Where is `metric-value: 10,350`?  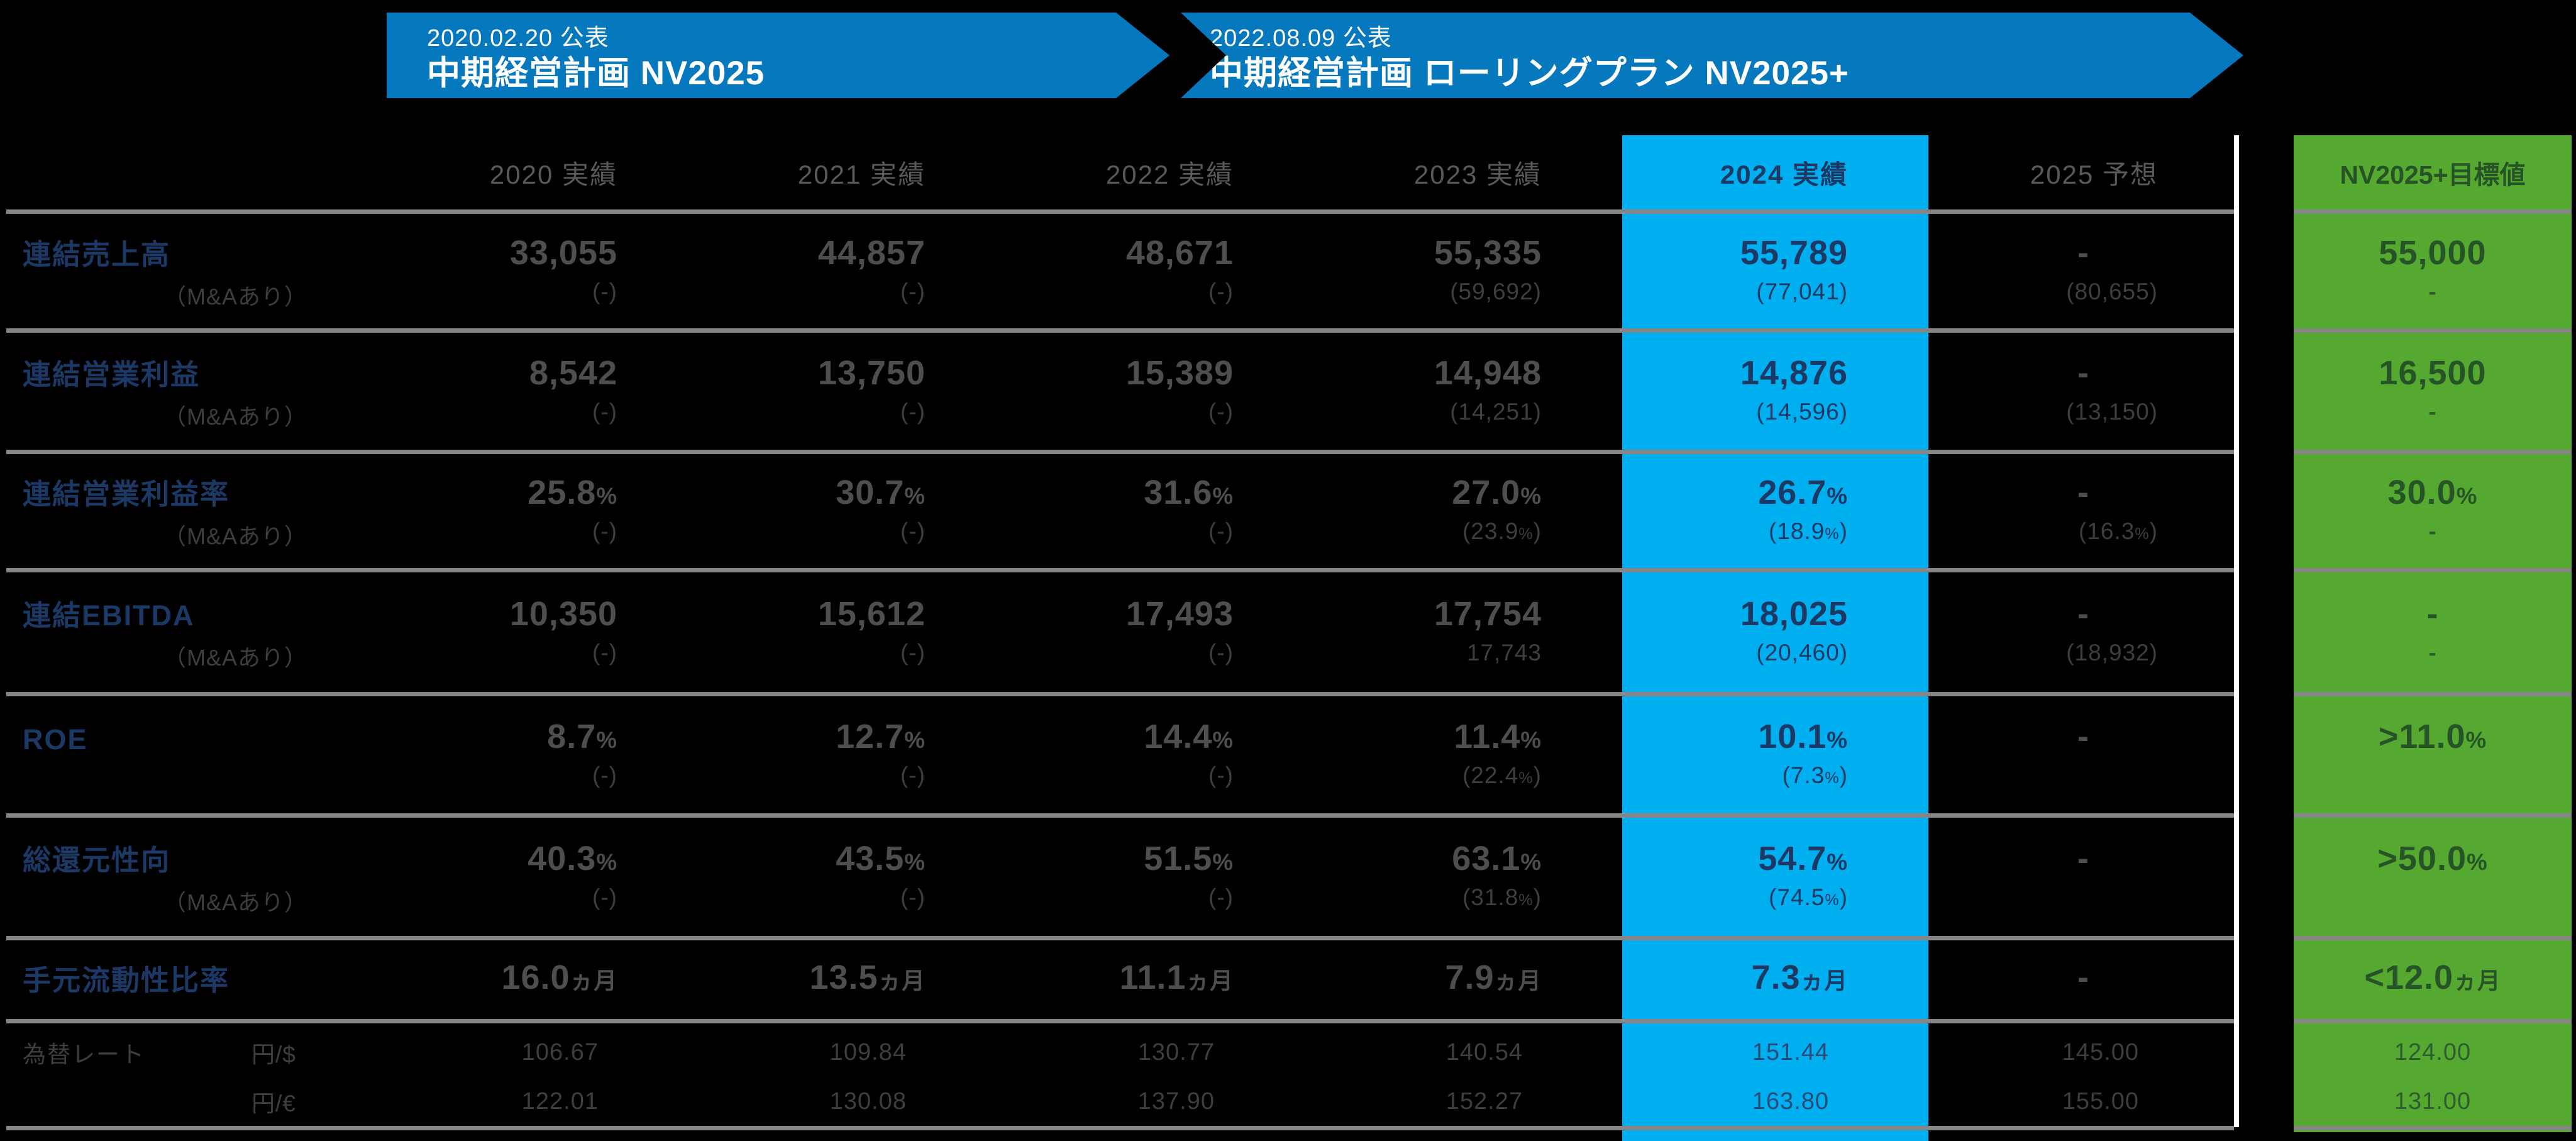 metric-value: 10,350 is located at coordinates (563, 614).